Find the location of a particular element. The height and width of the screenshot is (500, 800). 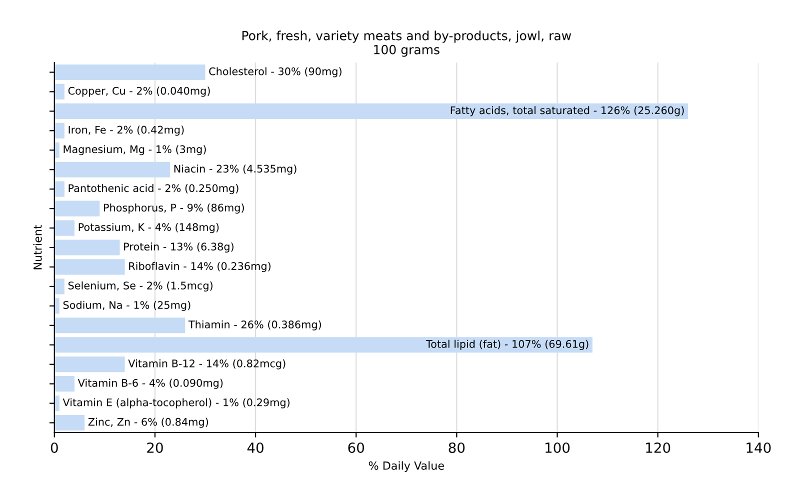

y-tick-label: Fatty acids, total saturated - 126% (25.260g) is located at coordinates (567, 111).